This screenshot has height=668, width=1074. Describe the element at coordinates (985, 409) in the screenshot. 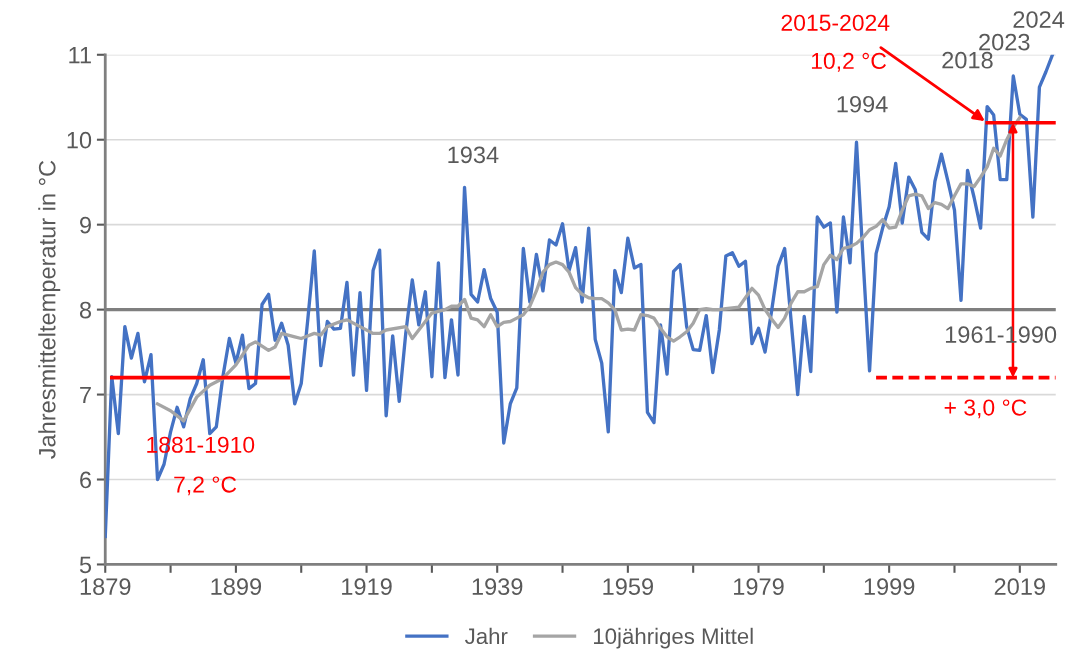

I see `annotation: + 3,0 °C` at that location.